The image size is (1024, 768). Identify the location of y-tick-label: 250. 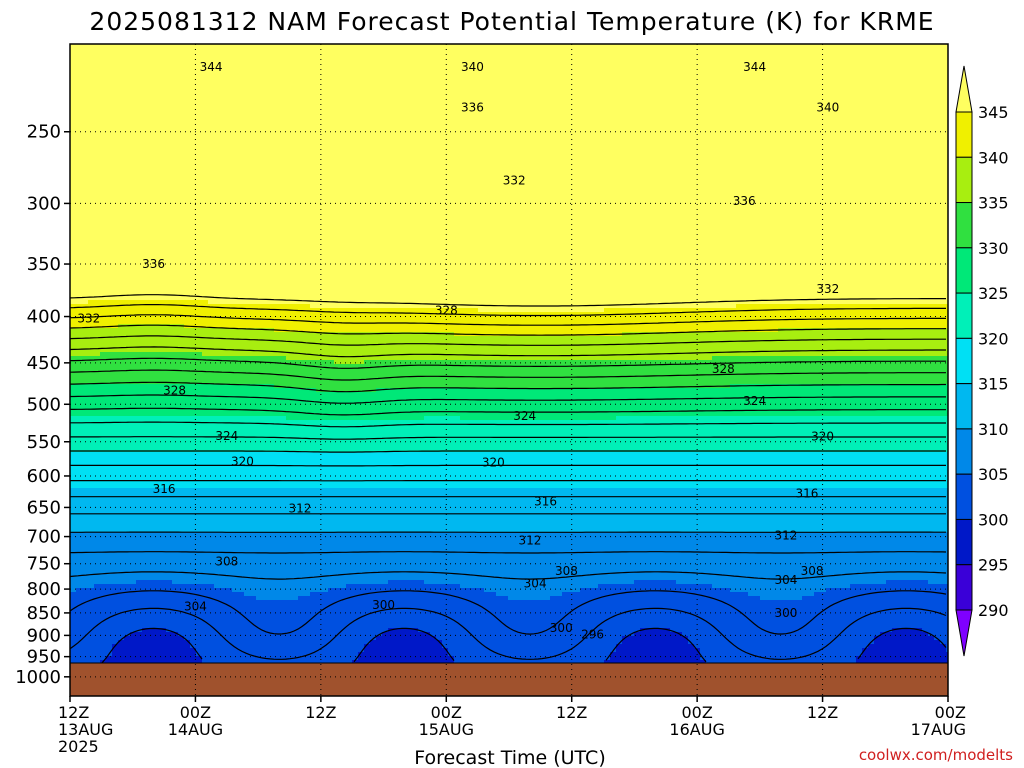
(44, 132).